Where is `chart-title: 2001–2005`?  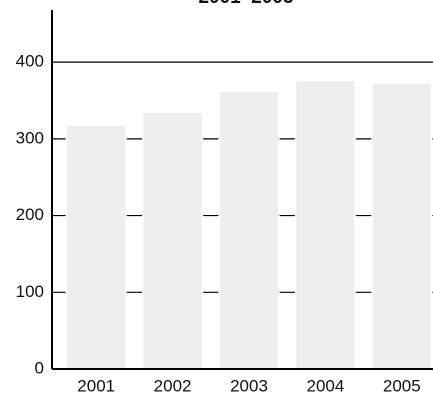
chart-title: 2001–2005 is located at coordinates (246, 4).